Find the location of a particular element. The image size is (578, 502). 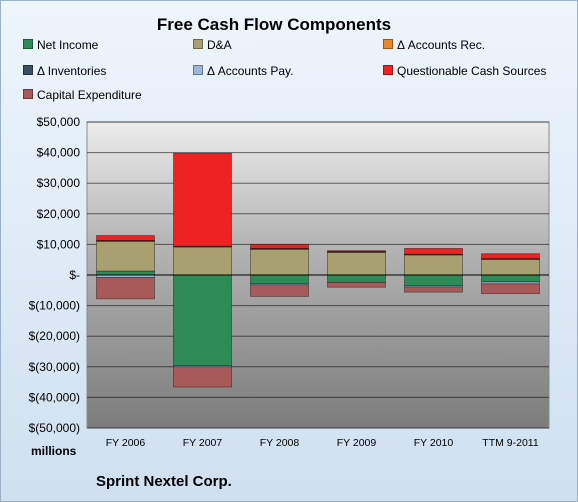

y-tick-label: $(10,000) is located at coordinates (54, 306).